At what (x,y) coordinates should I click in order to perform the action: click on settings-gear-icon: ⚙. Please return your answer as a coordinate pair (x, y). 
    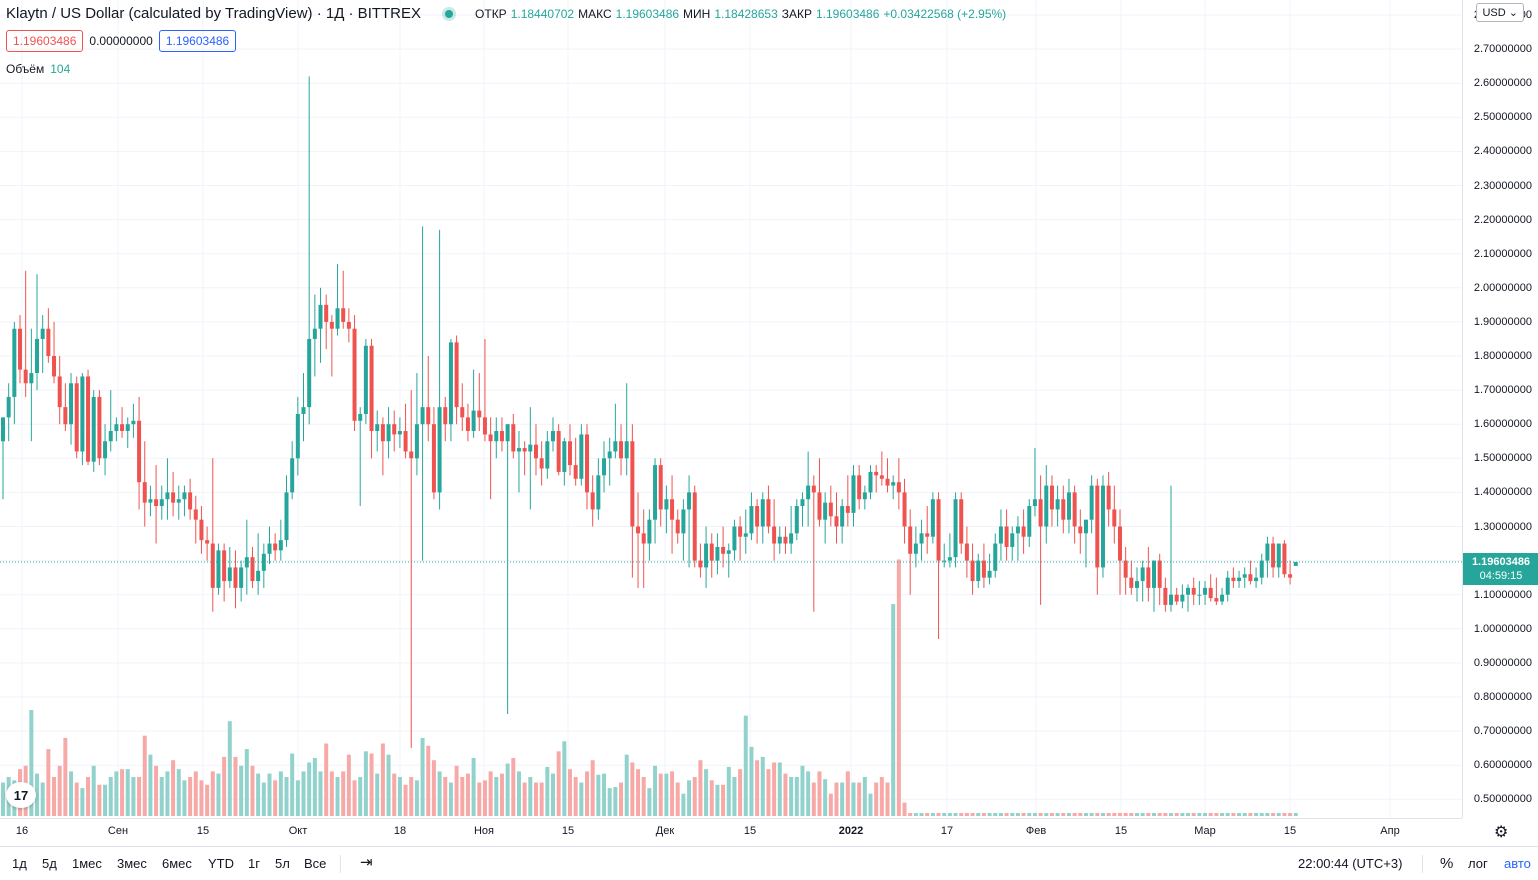
    Looking at the image, I should click on (1501, 832).